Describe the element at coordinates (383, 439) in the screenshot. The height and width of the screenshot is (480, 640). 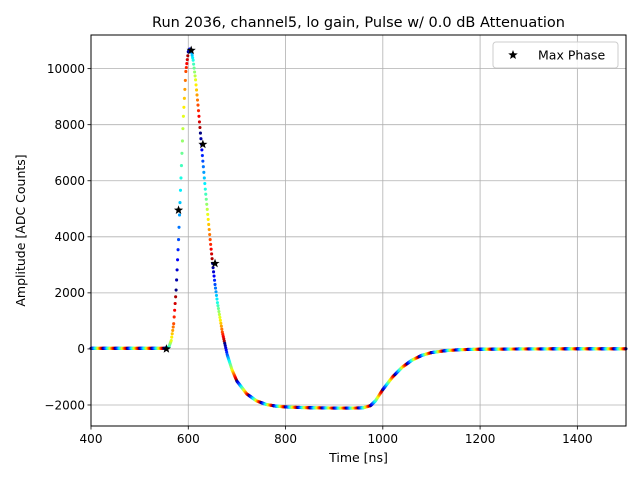
I see `x-tick-label: 1000` at that location.